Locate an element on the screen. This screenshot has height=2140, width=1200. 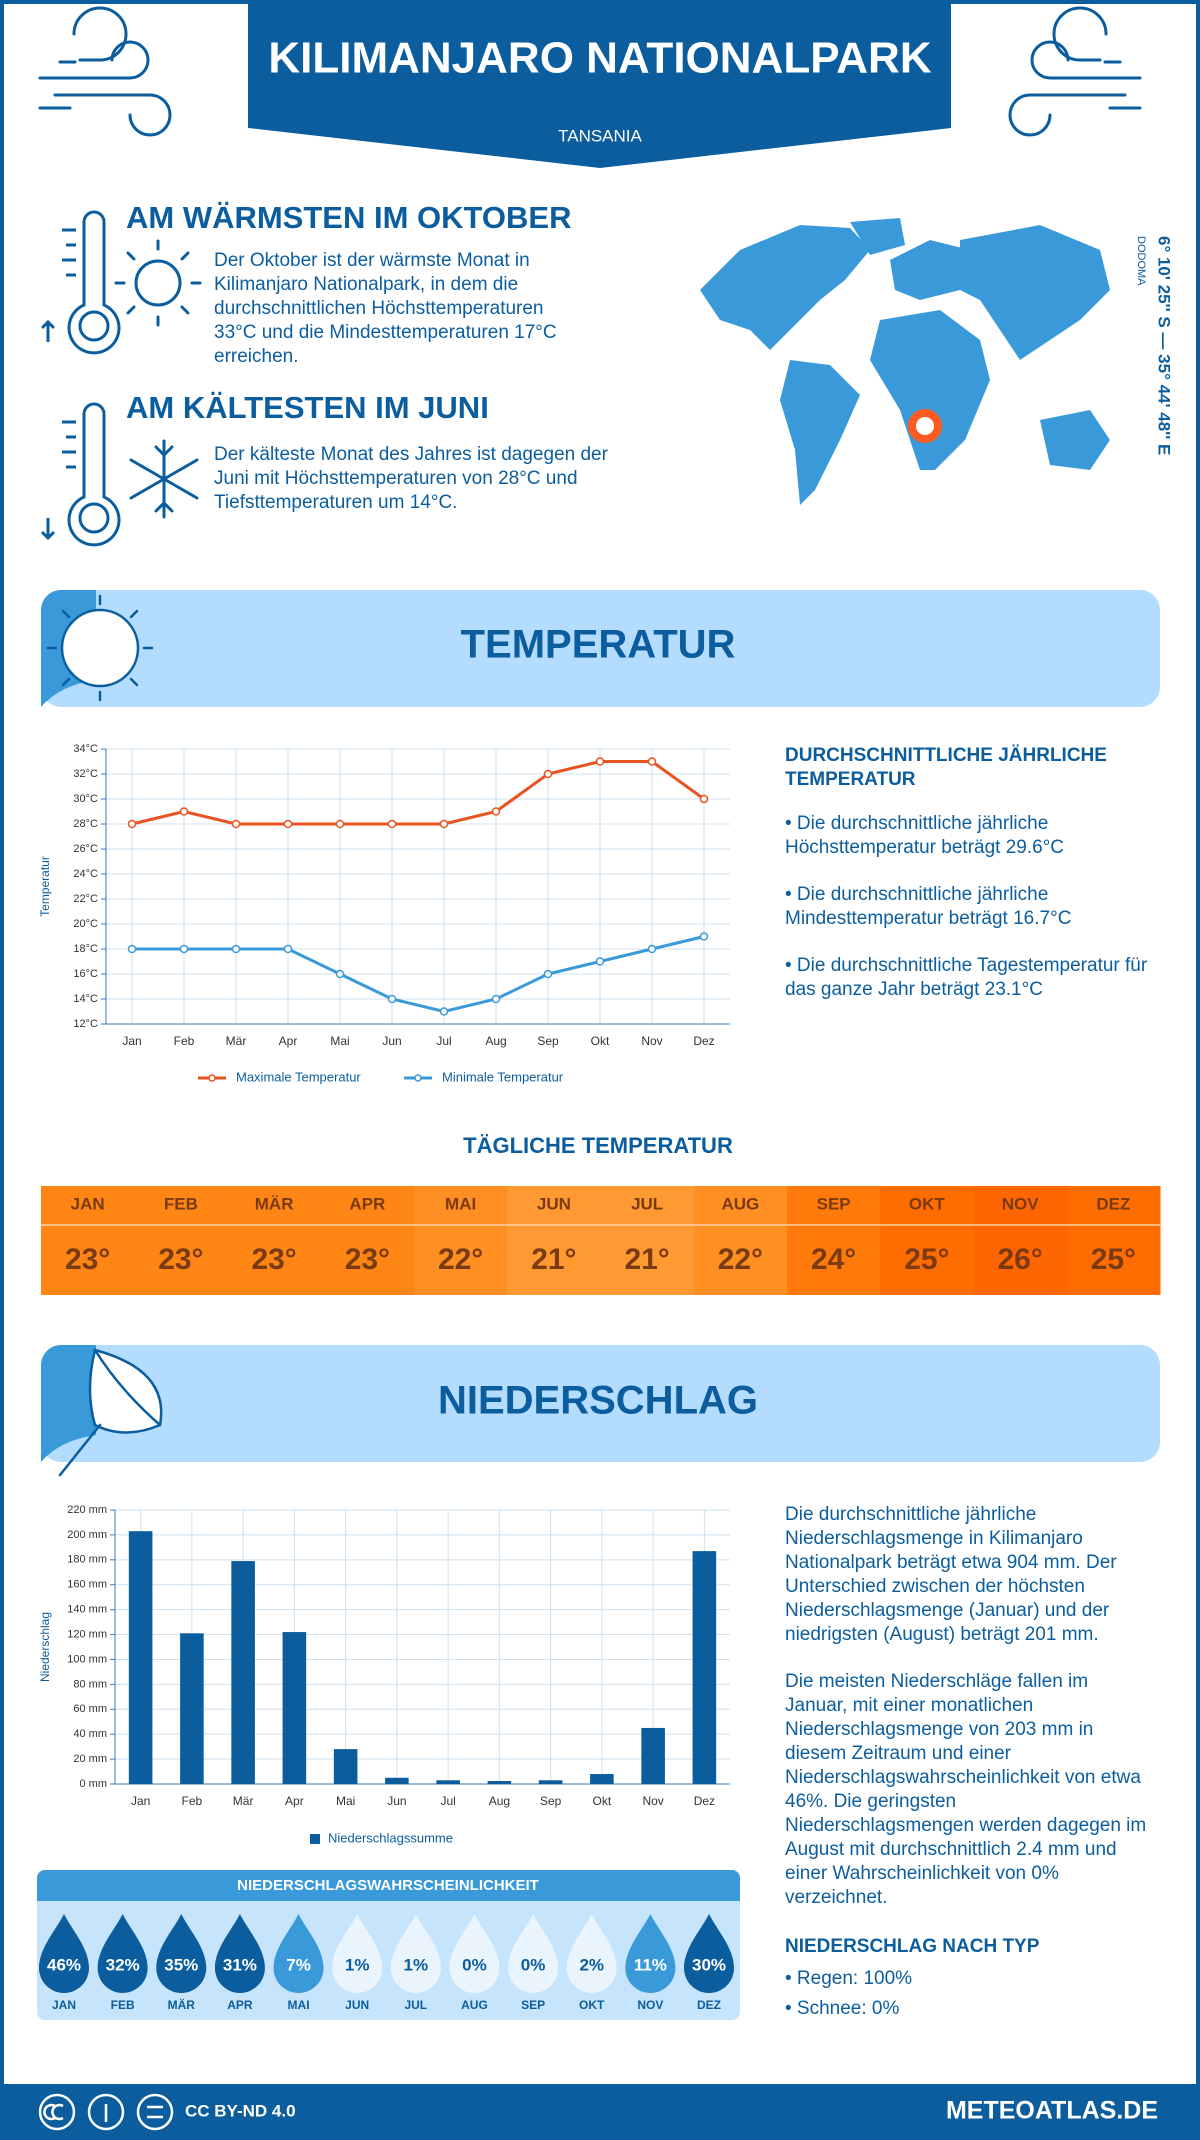
probability-month: JUL is located at coordinates (415, 2005).